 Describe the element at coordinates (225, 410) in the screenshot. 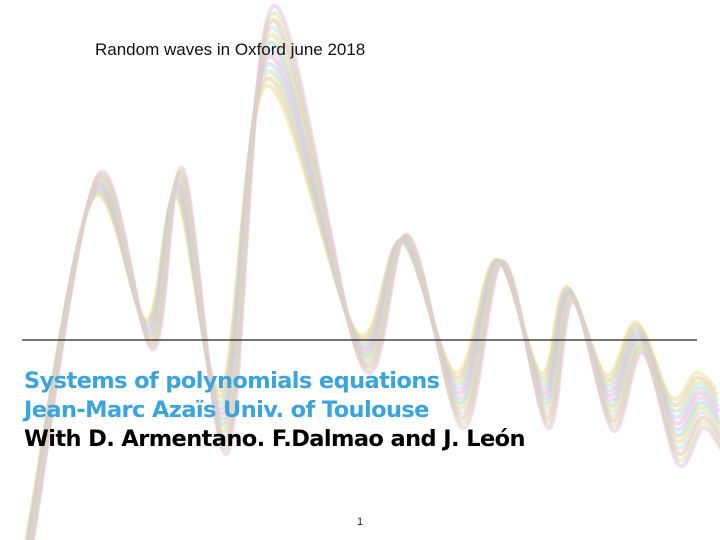

I see `title-line: Jean-Marc Azaïs Univ. of Toulouse` at that location.